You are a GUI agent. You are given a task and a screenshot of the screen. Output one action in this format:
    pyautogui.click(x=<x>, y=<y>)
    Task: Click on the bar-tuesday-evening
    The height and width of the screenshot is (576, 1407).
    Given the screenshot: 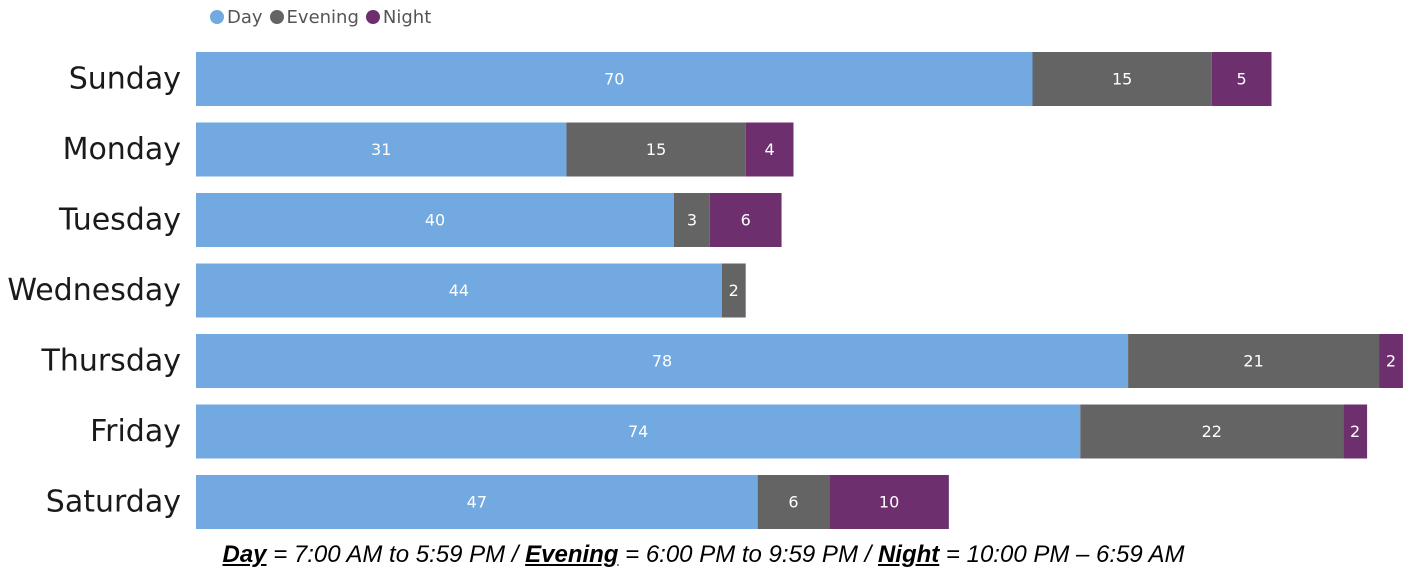 What is the action you would take?
    pyautogui.click(x=692, y=220)
    